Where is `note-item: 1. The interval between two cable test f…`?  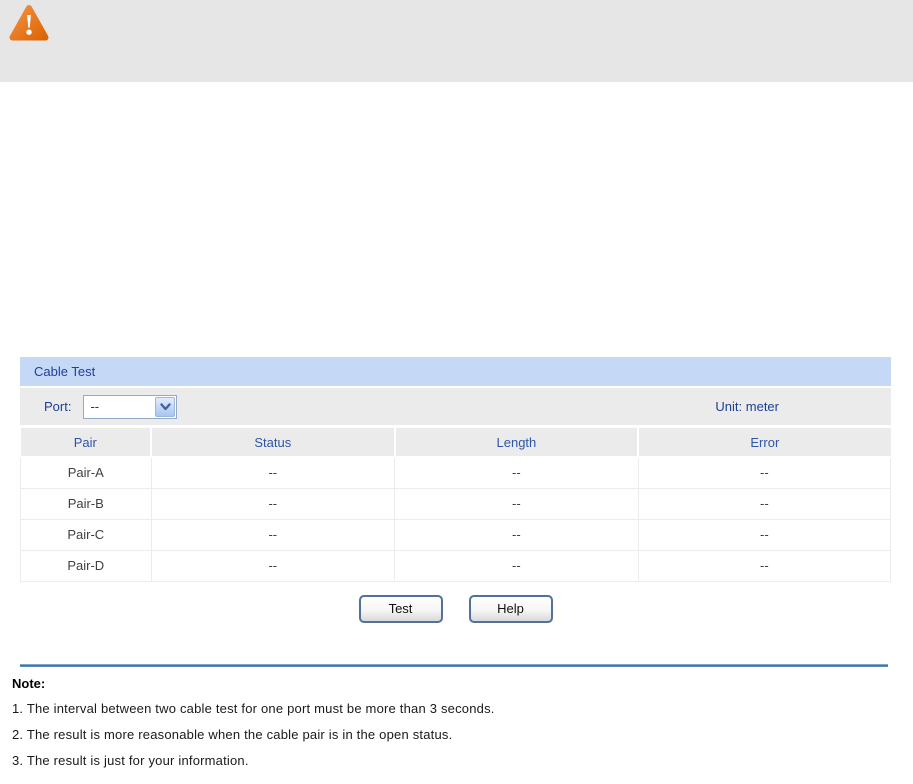
note-item: 1. The interval between two cable test f… is located at coordinates (253, 708).